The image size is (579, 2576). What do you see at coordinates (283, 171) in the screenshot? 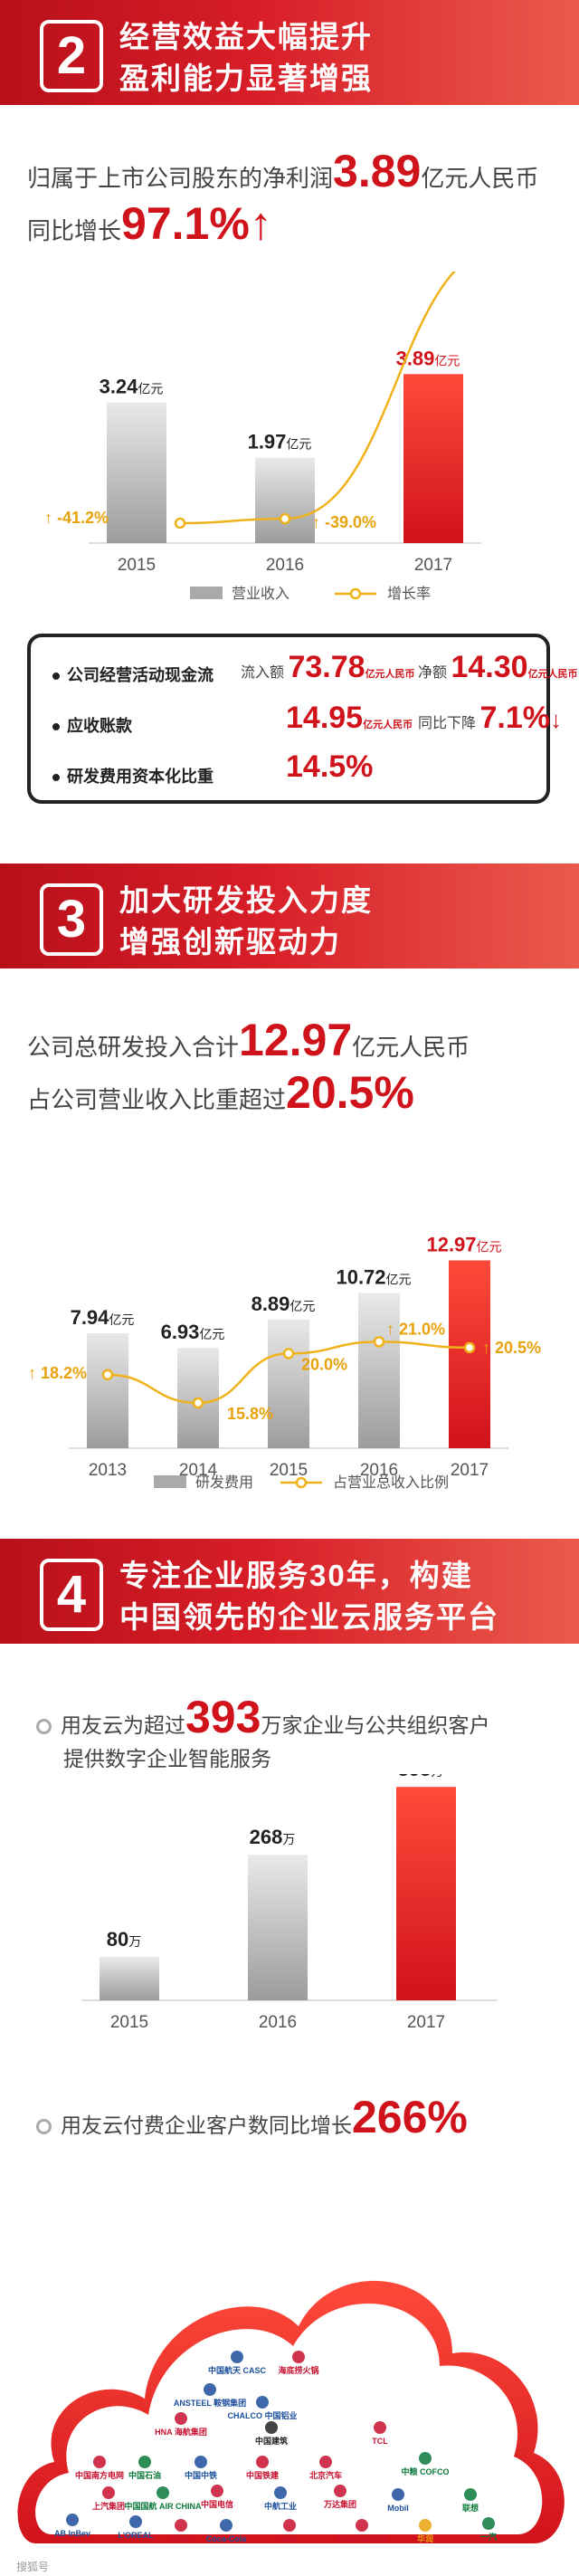
I see `net-profit-line: 归属于上市公司股东的净利润3.89亿元人民币` at bounding box center [283, 171].